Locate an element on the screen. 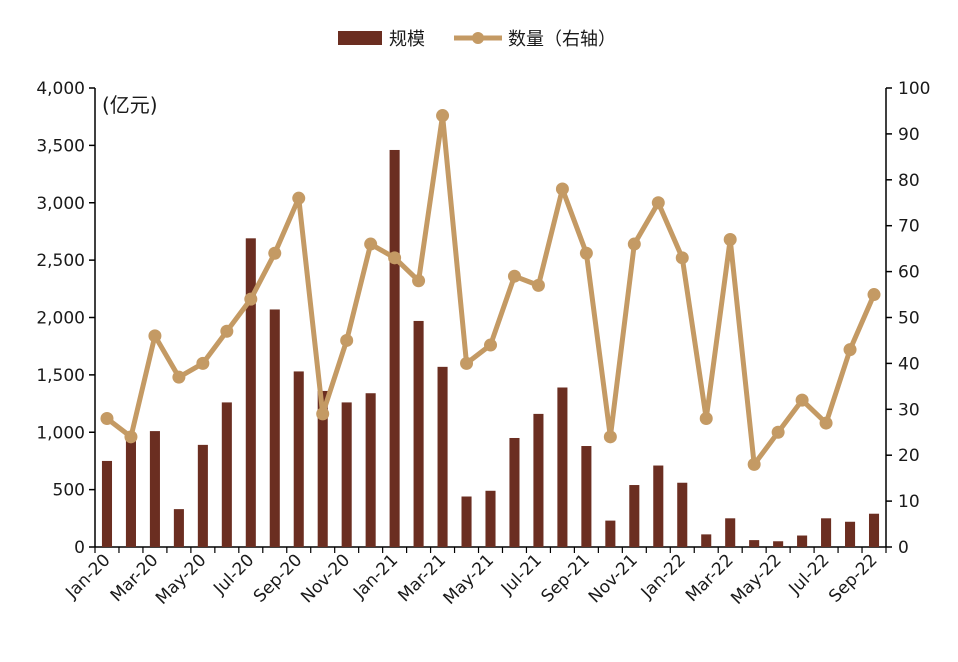  chart-legend: 规模 数量（右轴） is located at coordinates (477, 39).